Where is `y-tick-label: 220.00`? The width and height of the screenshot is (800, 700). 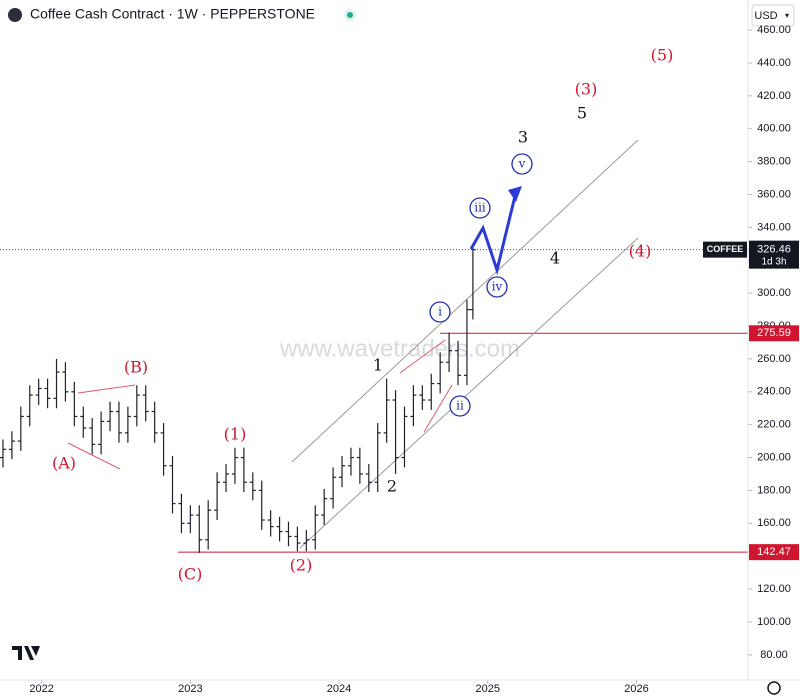 y-tick-label: 220.00 is located at coordinates (774, 425).